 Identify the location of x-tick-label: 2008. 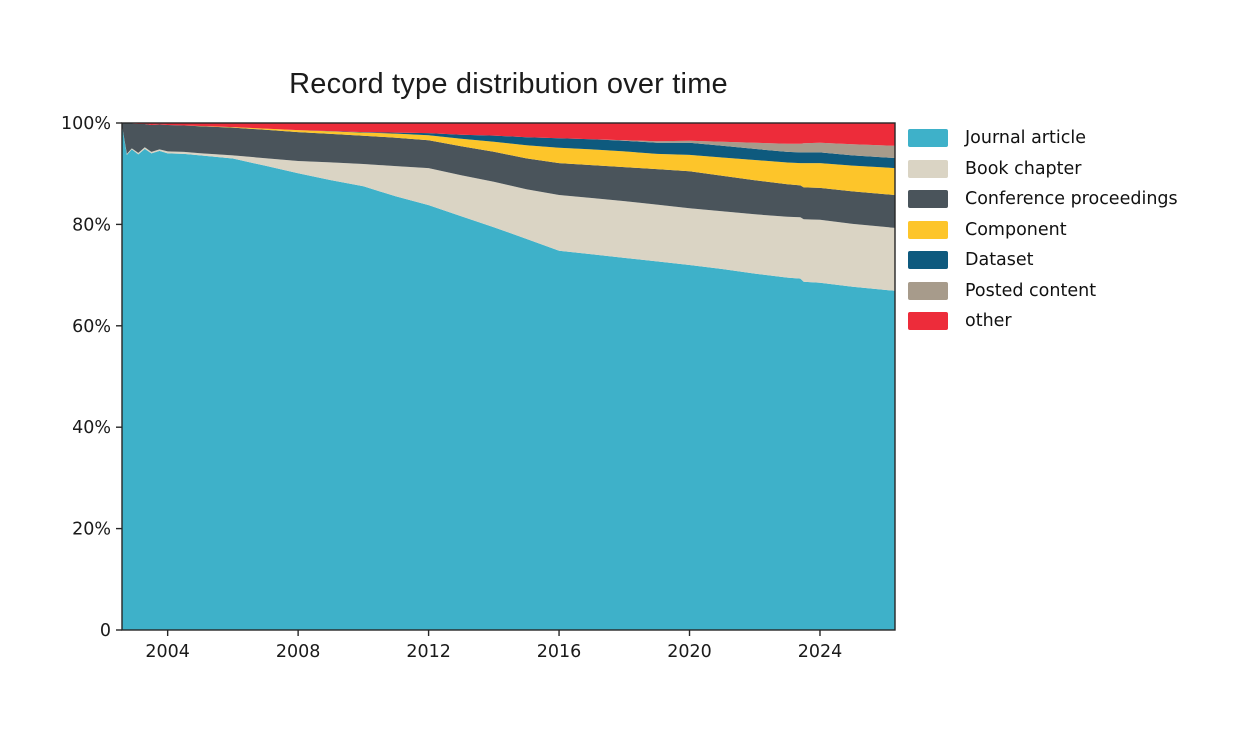
(298, 652).